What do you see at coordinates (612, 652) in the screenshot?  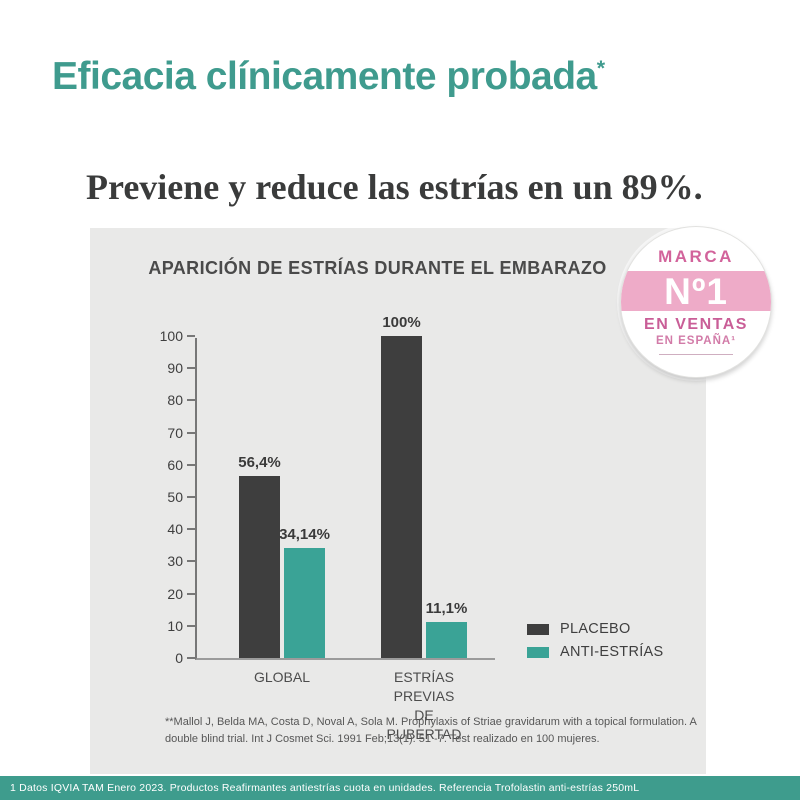 I see `legend-series-label: ANTI-ESTRÍAS` at bounding box center [612, 652].